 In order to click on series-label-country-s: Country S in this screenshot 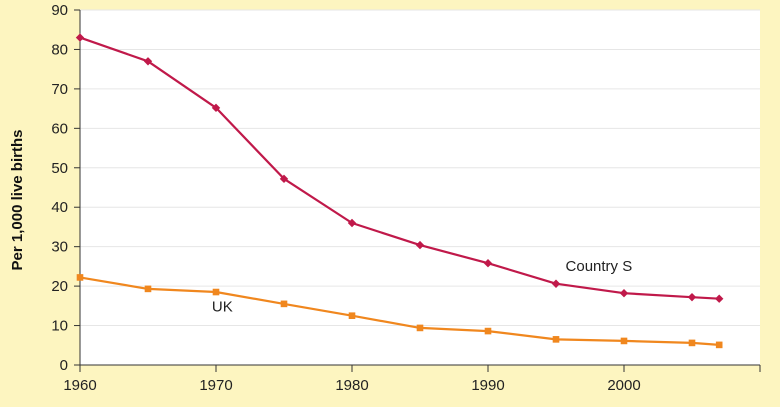, I will do `click(599, 266)`.